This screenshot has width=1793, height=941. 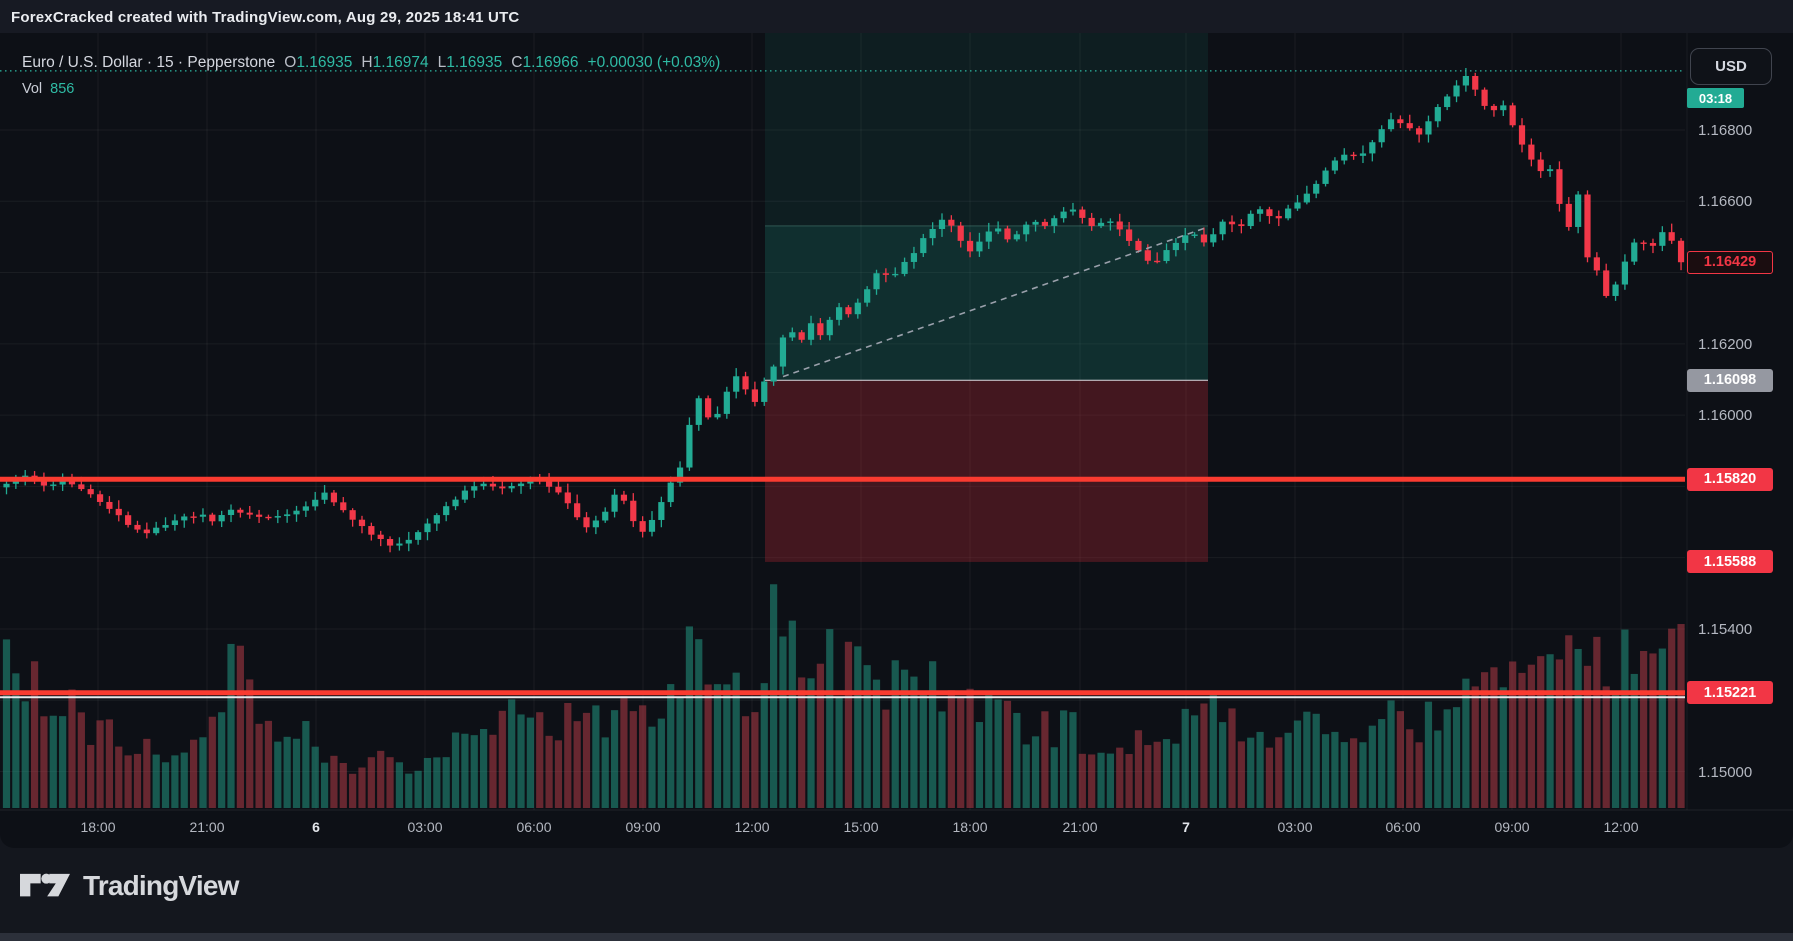 What do you see at coordinates (1725, 202) in the screenshot?
I see `price-tick-label: 1.16600` at bounding box center [1725, 202].